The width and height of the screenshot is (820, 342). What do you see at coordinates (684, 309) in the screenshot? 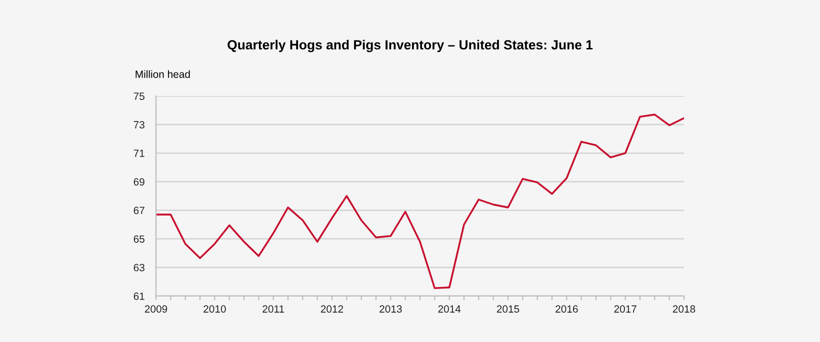
I see `x-tick-label: 2018` at bounding box center [684, 309].